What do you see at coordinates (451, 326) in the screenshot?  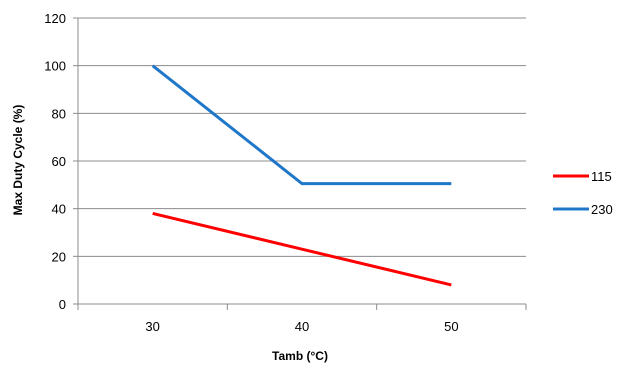 I see `x-tick-label: 50` at bounding box center [451, 326].